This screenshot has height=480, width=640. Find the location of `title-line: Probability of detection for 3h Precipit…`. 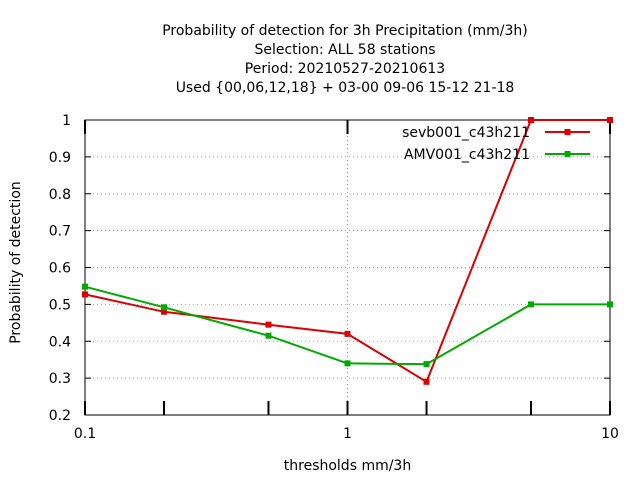

title-line: Probability of detection for 3h Precipit… is located at coordinates (345, 31).